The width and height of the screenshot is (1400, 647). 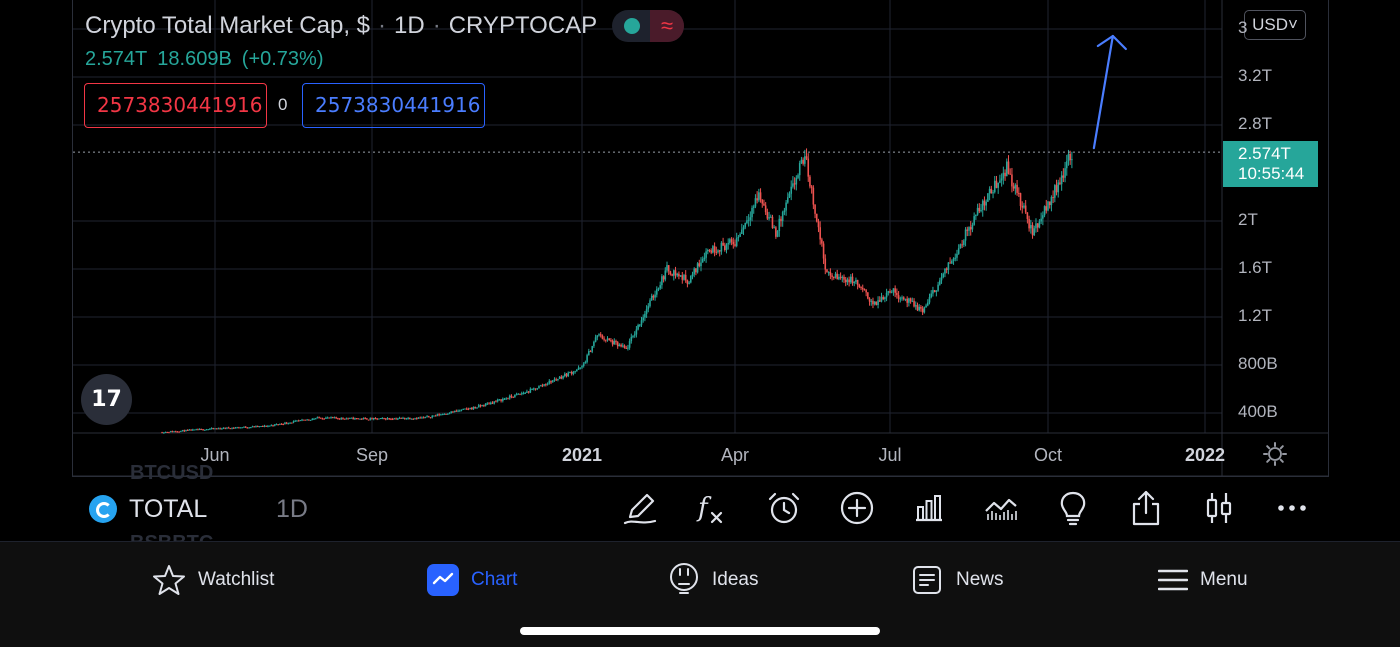 I want to click on drawing-pen-icon, so click(x=640, y=508).